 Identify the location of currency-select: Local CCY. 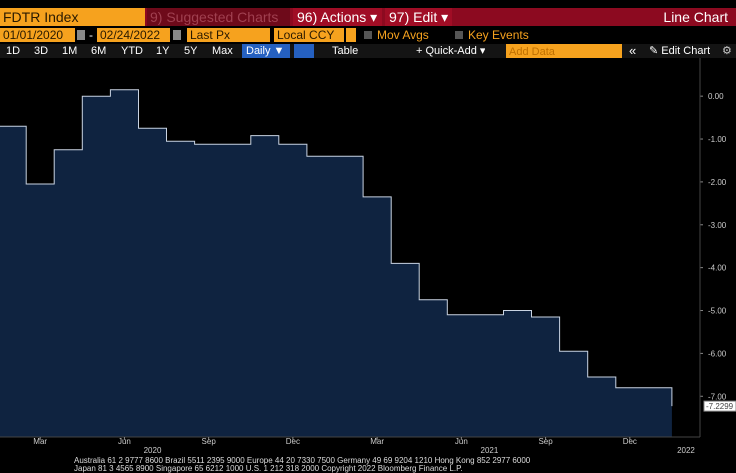
(309, 35).